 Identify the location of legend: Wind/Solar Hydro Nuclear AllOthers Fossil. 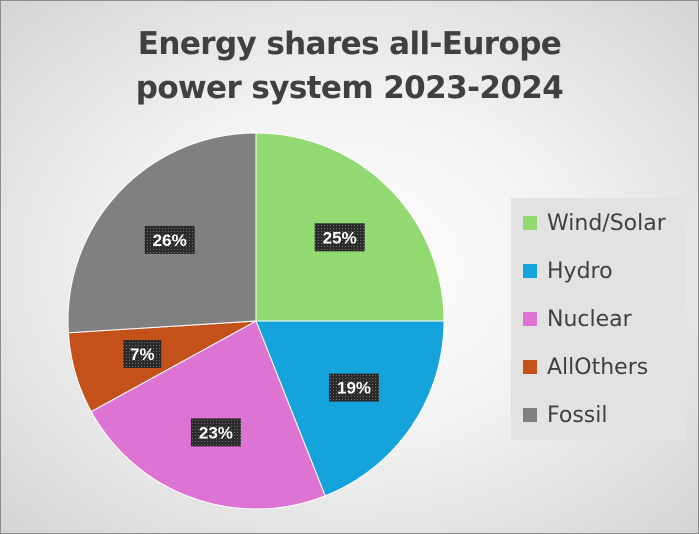
(598, 319).